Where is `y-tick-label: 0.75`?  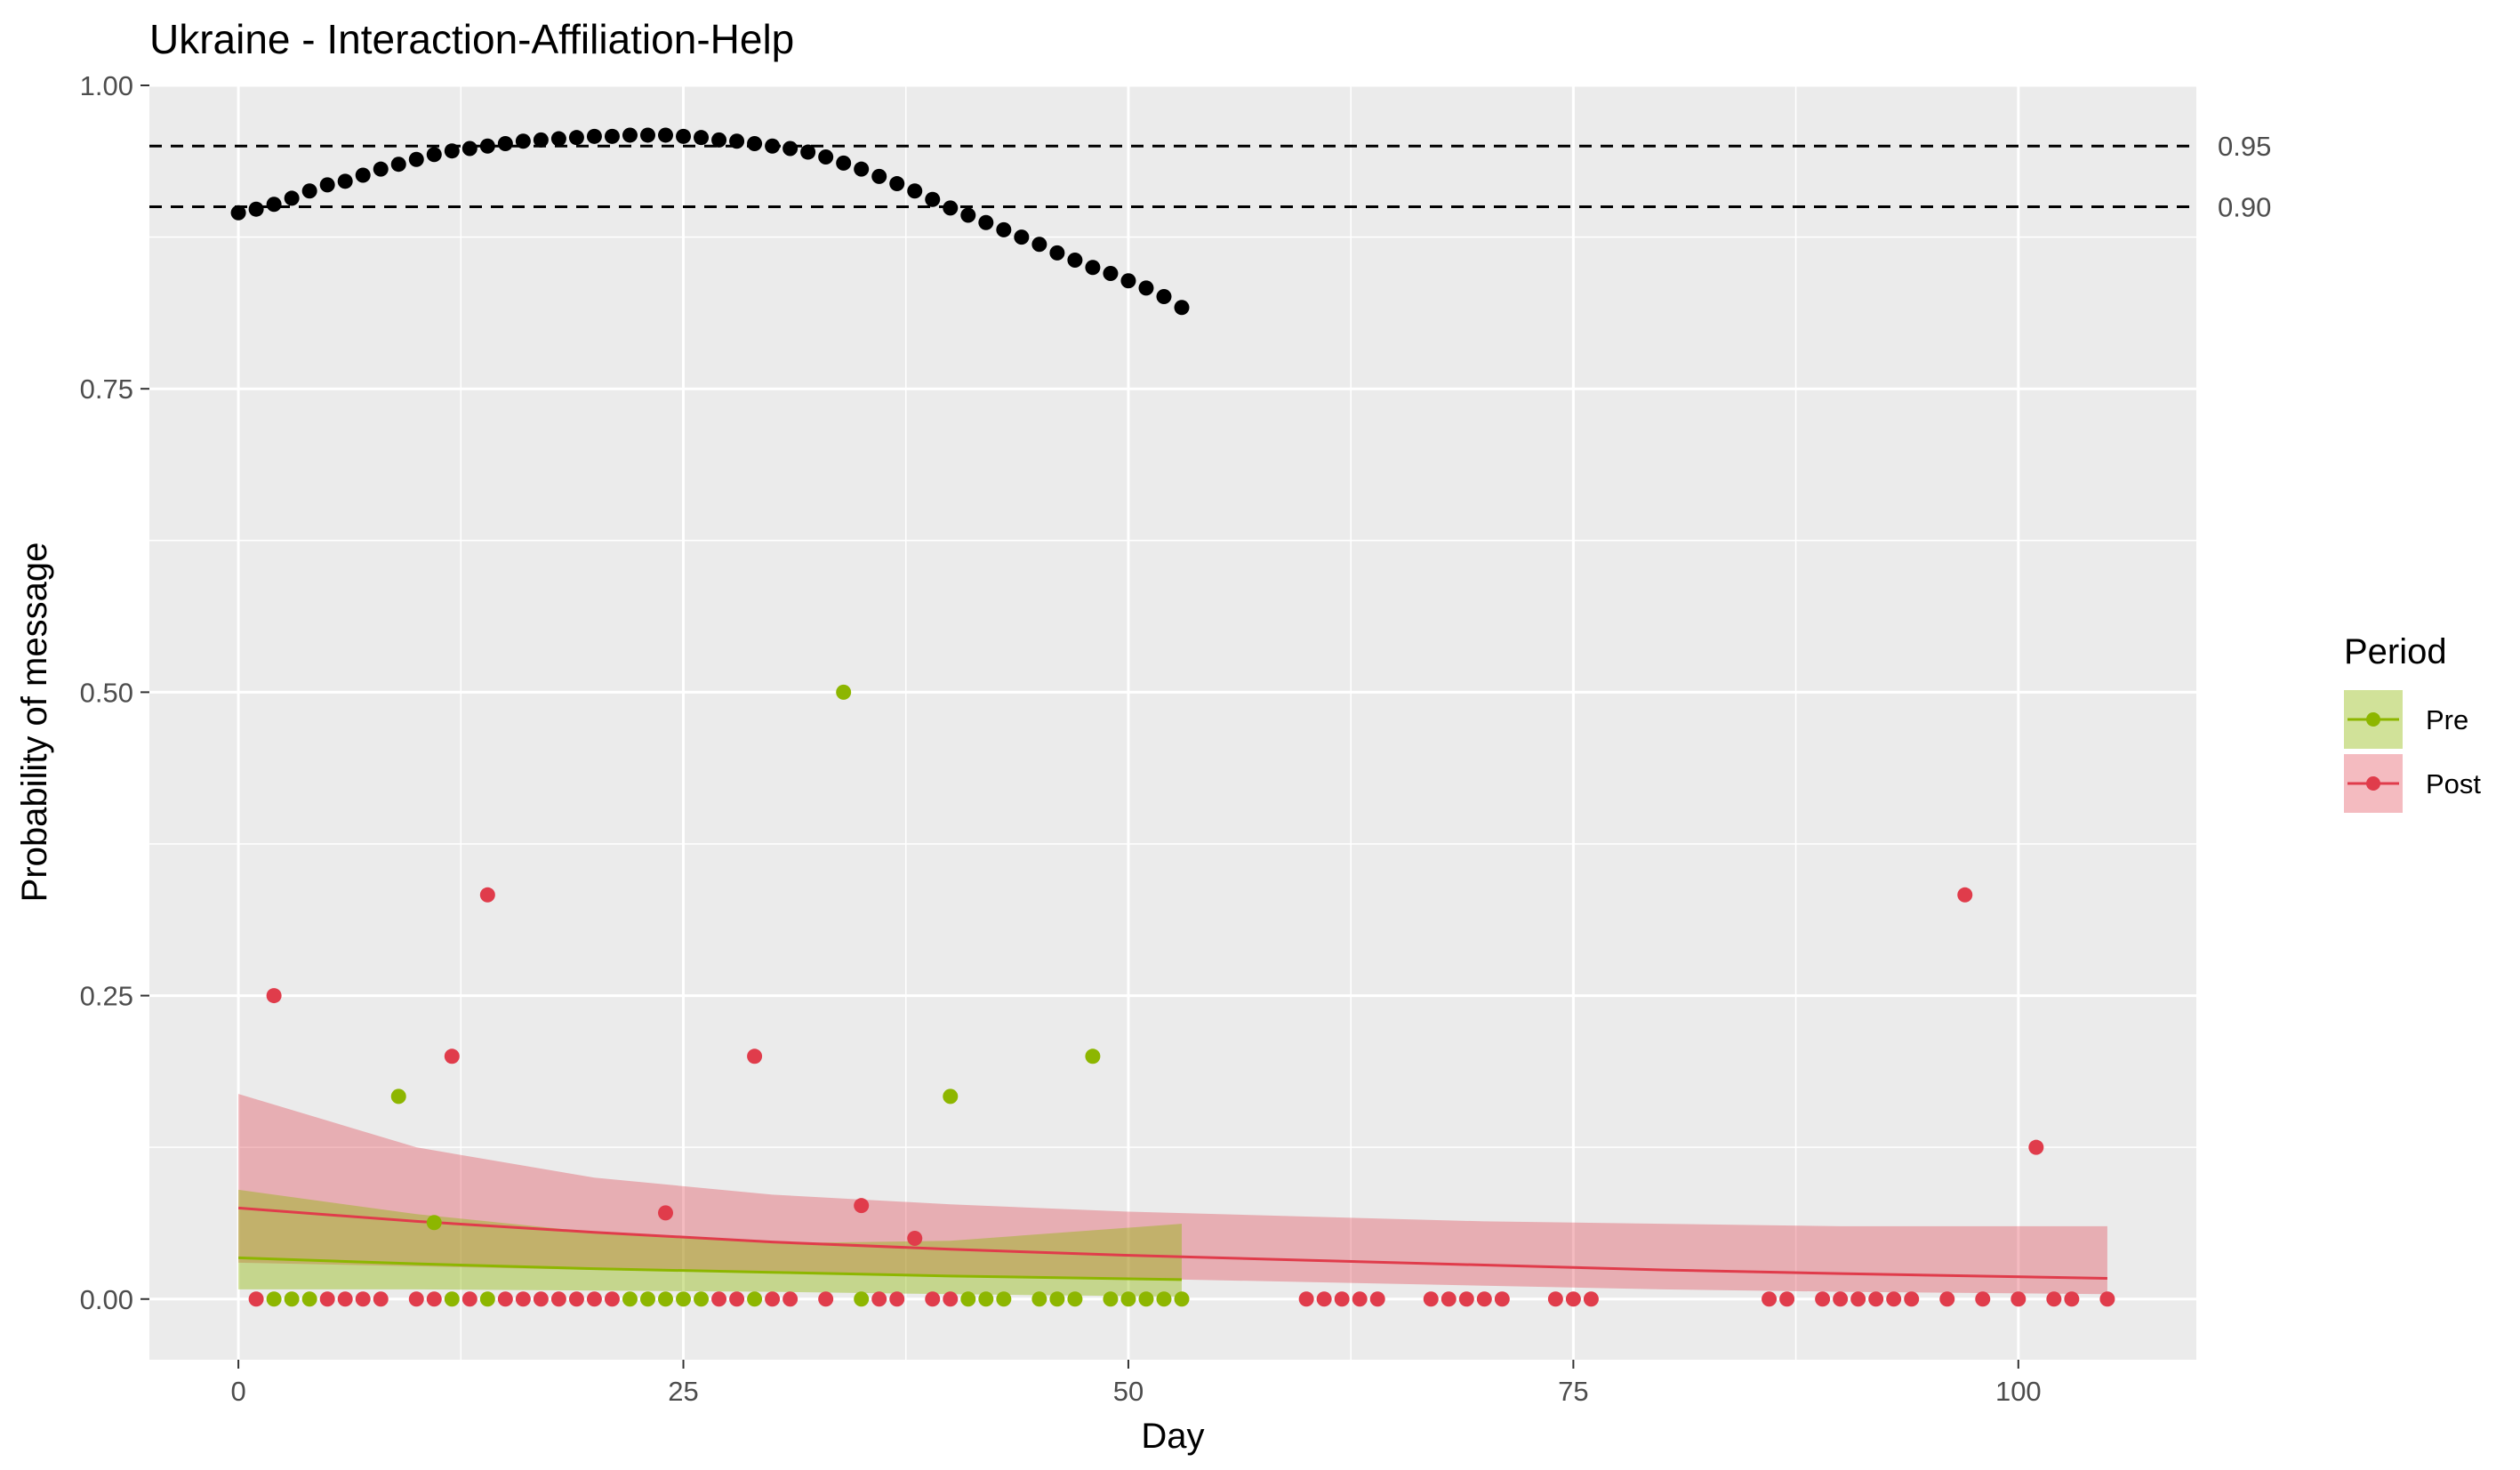
y-tick-label: 0.75 is located at coordinates (107, 389).